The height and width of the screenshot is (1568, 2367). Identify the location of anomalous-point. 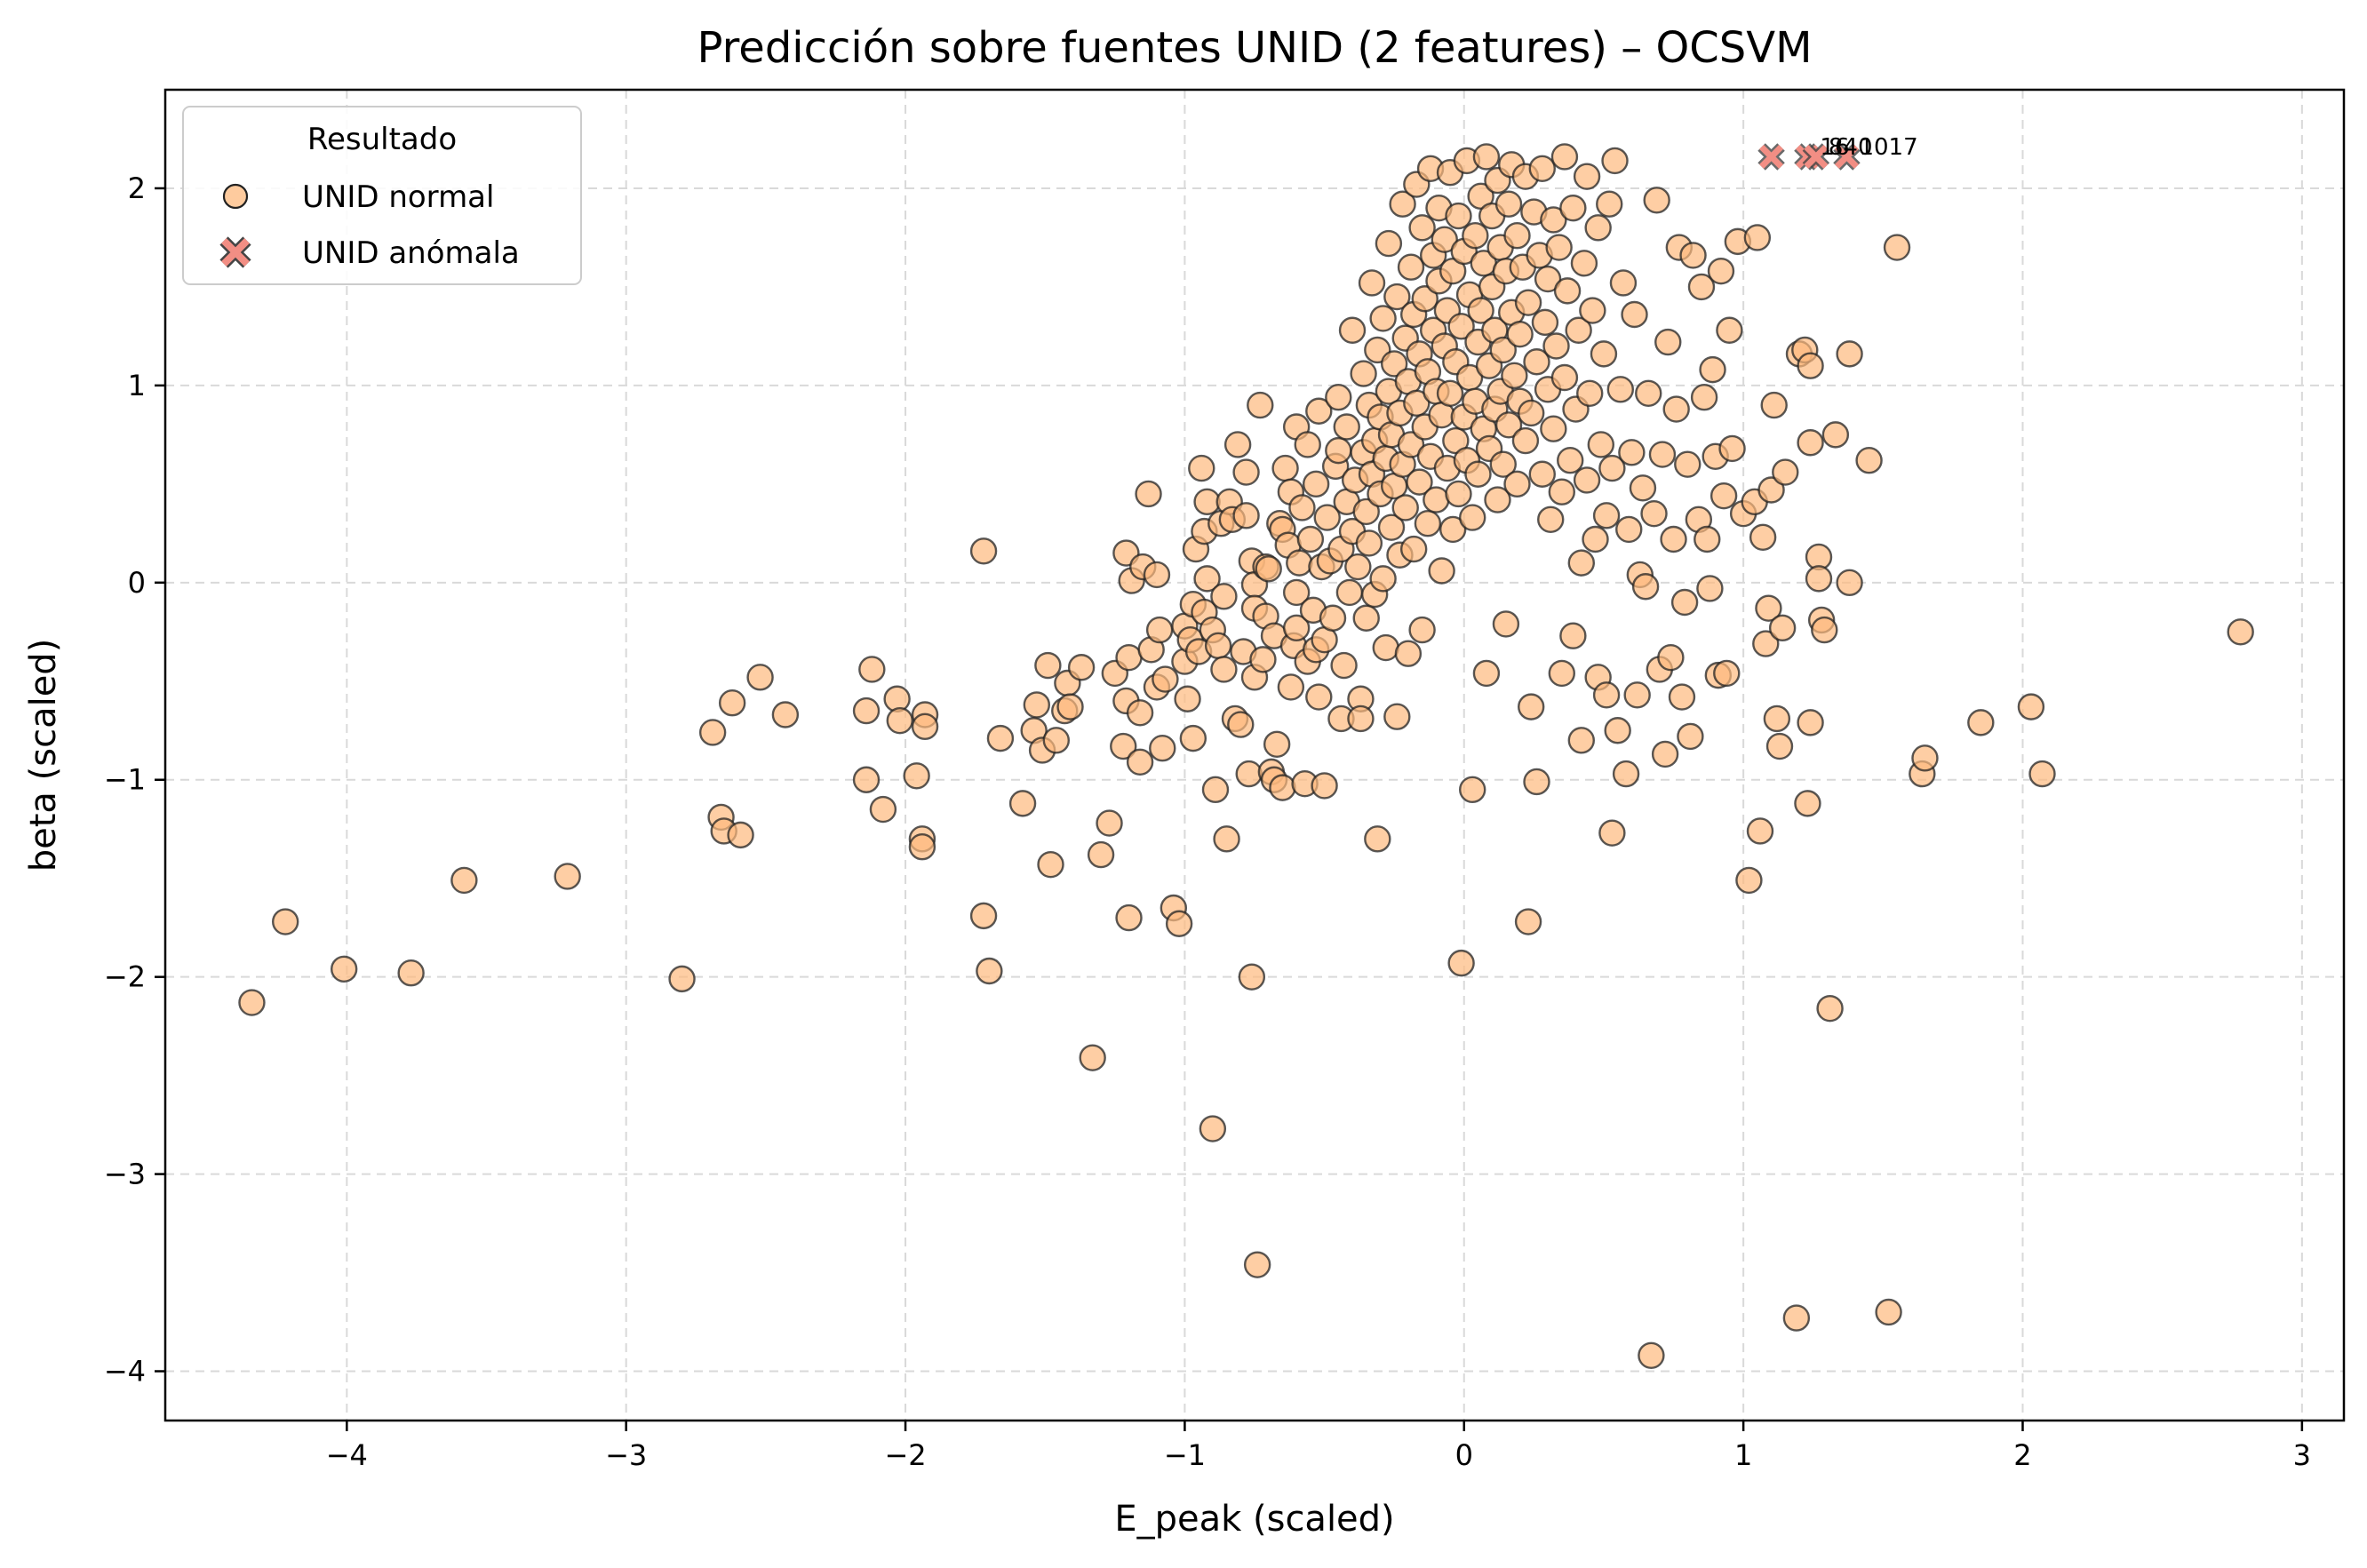
(1771, 157).